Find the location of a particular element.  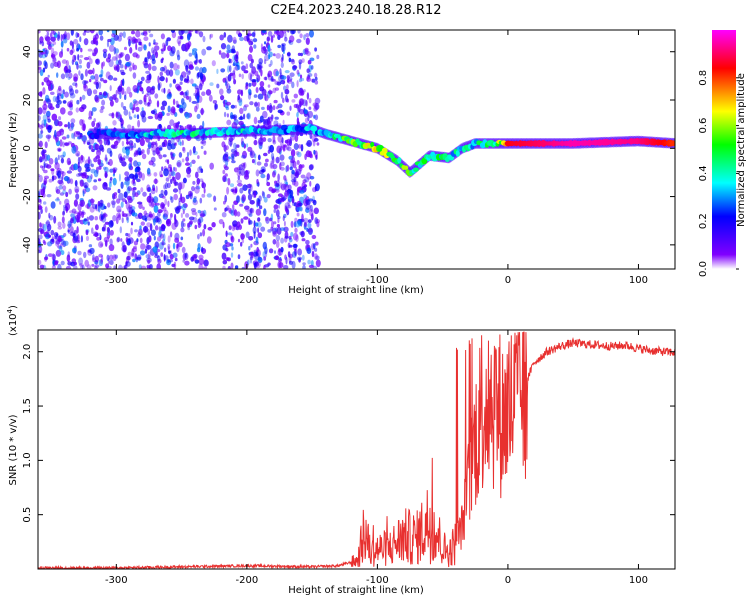

colorbar-label: Normalized spectral amplitude is located at coordinates (741, 150).